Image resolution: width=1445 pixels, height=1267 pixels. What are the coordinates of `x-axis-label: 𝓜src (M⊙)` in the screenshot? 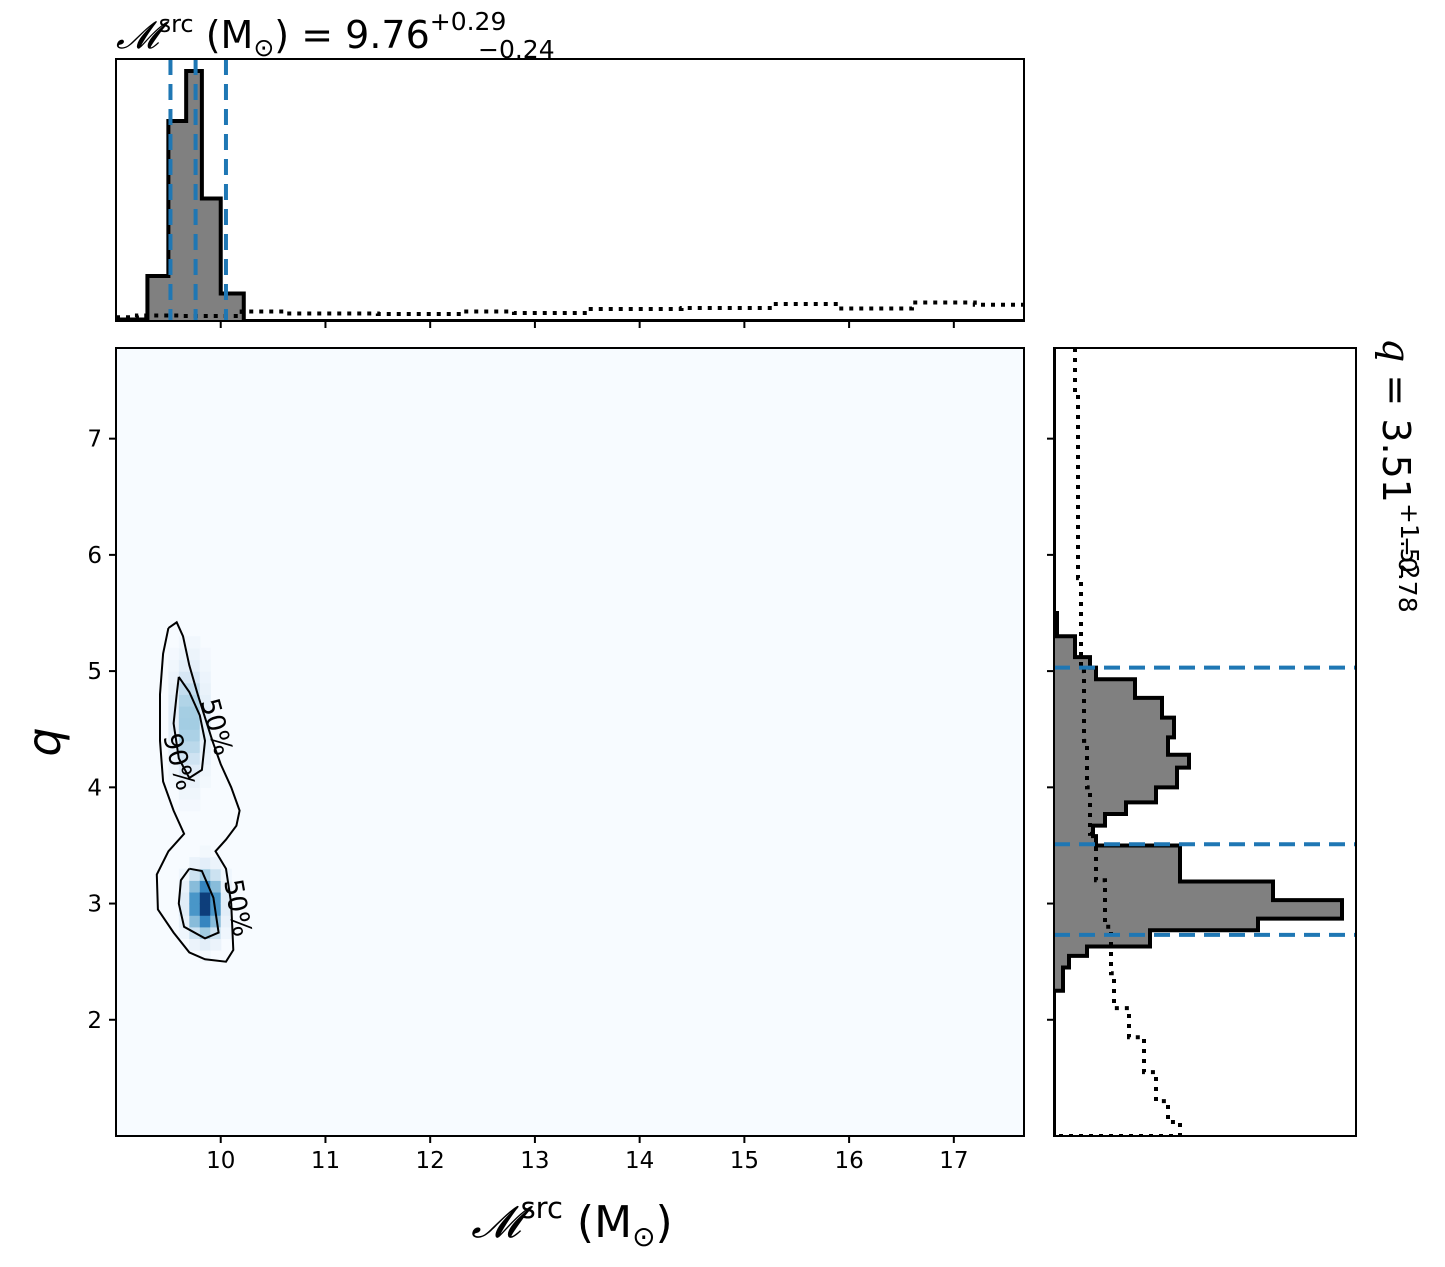 It's located at (571, 1222).